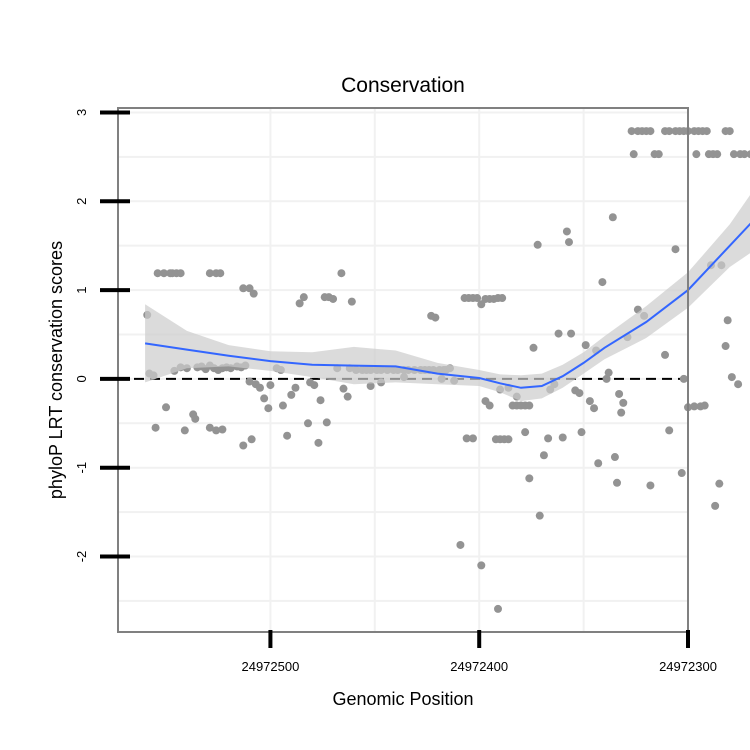 The height and width of the screenshot is (750, 750). I want to click on chart-title: Conservation, so click(403, 85).